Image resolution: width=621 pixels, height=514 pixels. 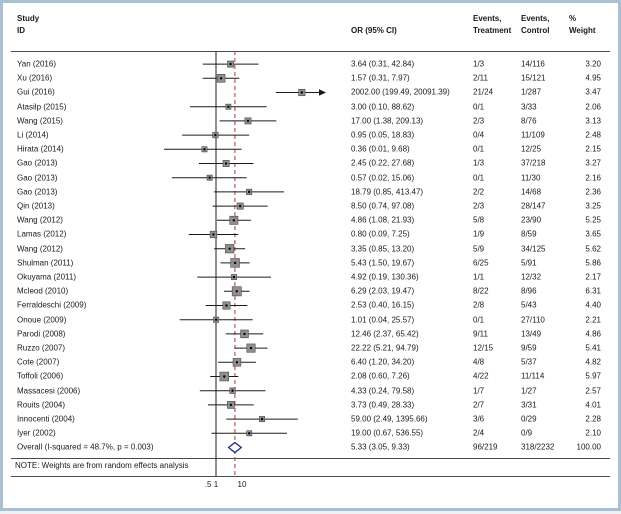 What do you see at coordinates (492, 30) in the screenshot?
I see `header-events-treatment-line2: Treatment` at bounding box center [492, 30].